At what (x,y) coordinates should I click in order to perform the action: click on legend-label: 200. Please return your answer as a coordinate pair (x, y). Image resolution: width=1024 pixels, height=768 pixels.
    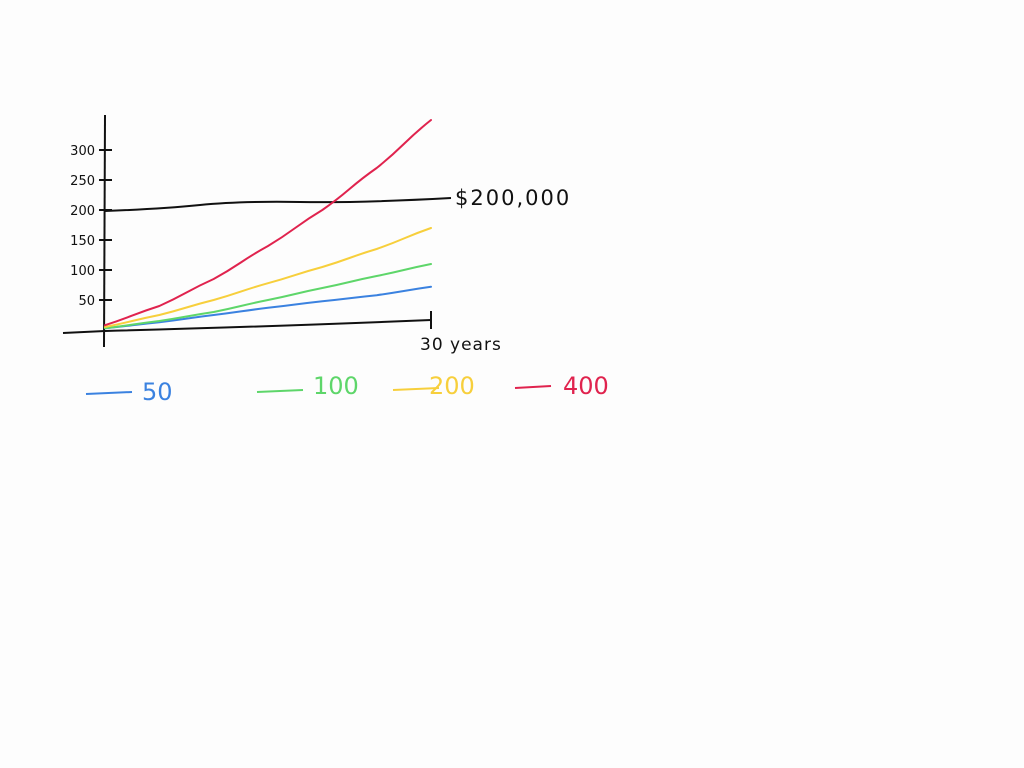
    Looking at the image, I should click on (452, 386).